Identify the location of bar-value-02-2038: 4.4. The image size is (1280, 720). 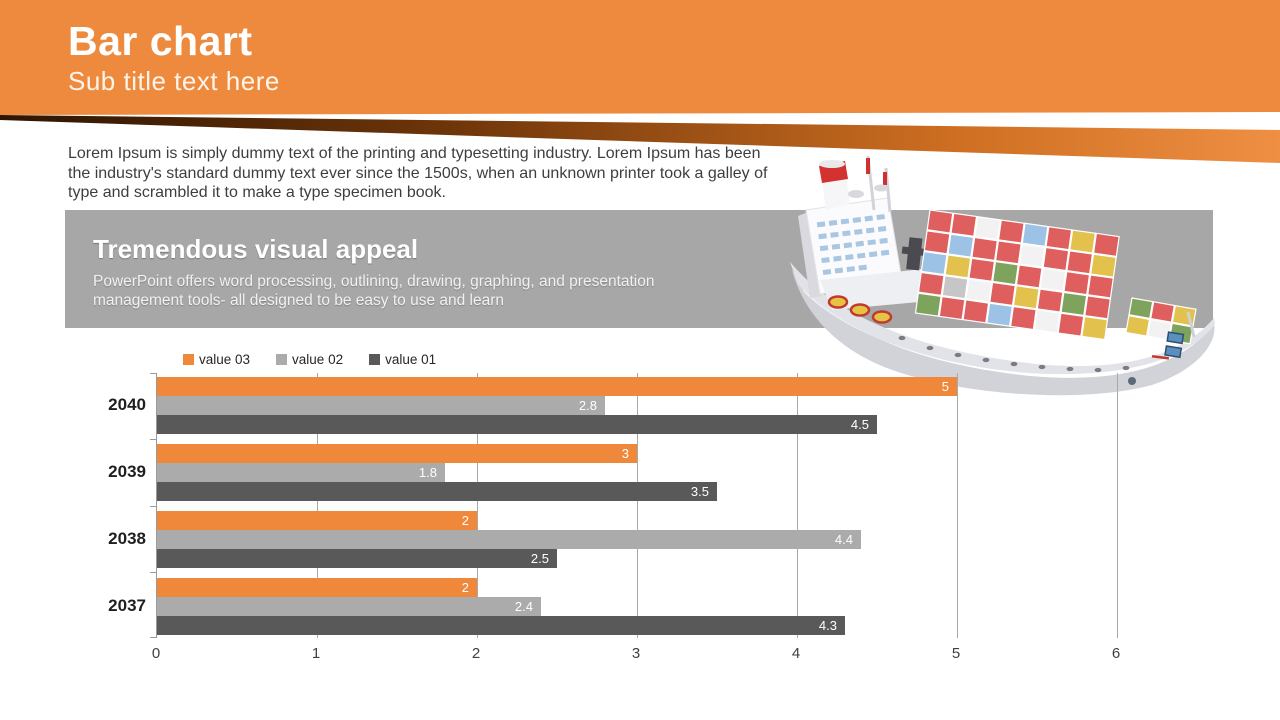
(509, 539).